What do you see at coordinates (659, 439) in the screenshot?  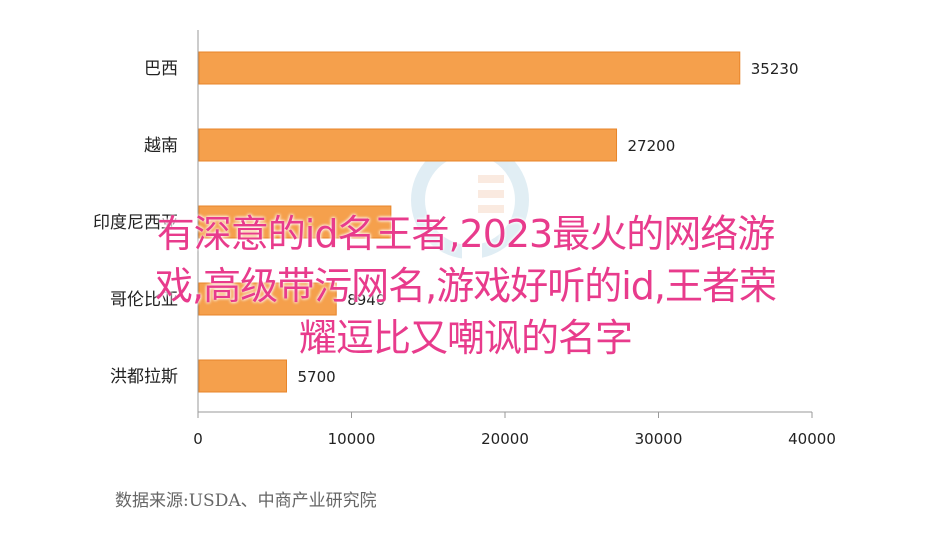 I see `x-tick-label: 30000` at bounding box center [659, 439].